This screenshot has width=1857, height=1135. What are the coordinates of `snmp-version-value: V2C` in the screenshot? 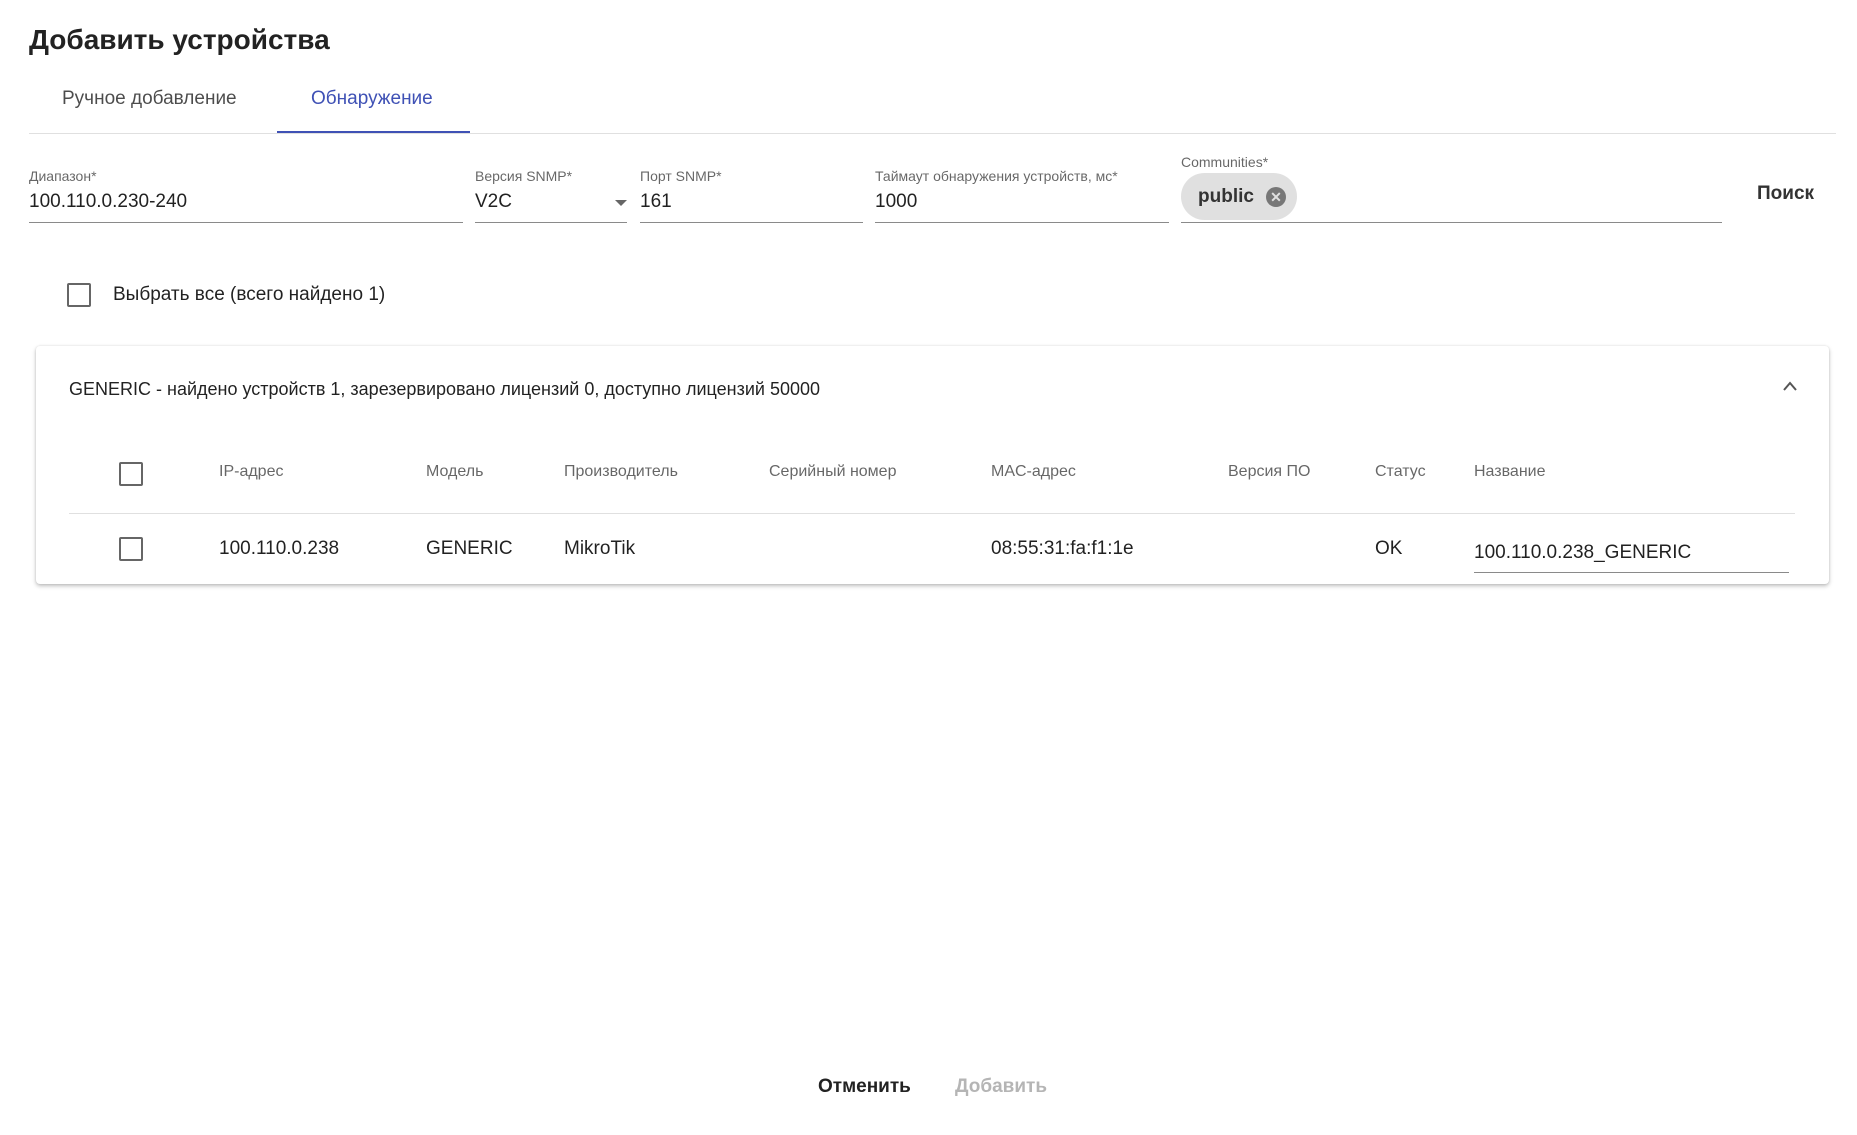 It's located at (493, 201).